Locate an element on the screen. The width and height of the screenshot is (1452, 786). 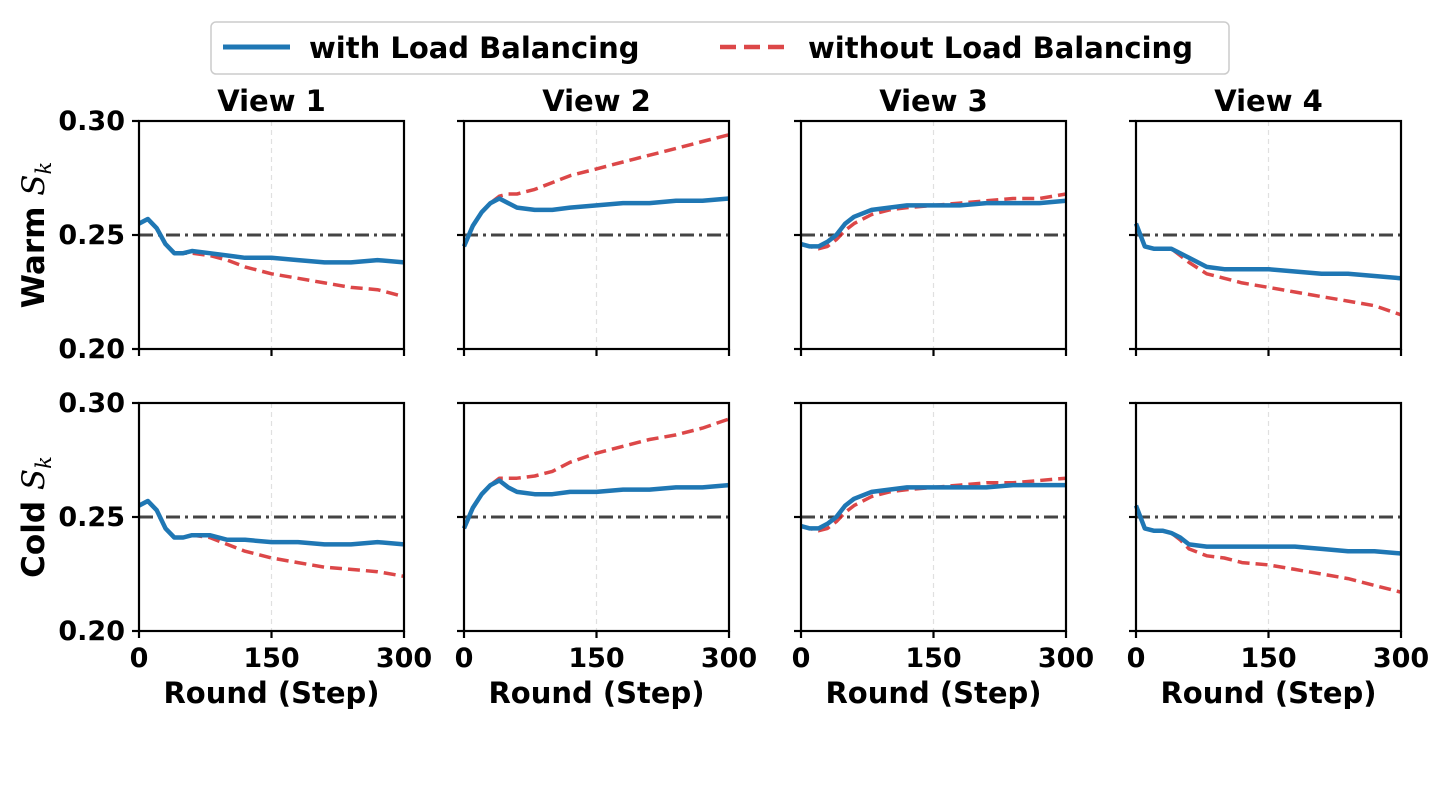
legend-label-without: without Load Balancing is located at coordinates (1000, 48).